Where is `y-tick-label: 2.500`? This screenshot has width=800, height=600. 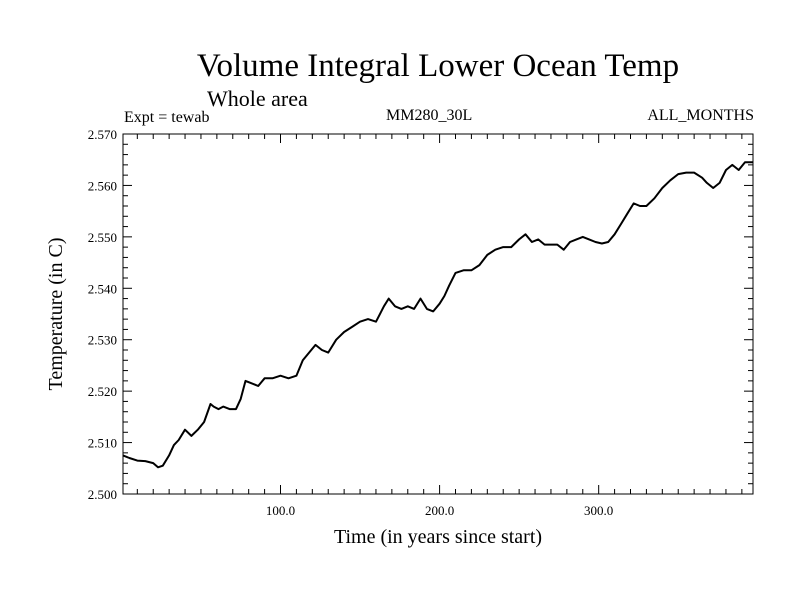 y-tick-label: 2.500 is located at coordinates (102, 494).